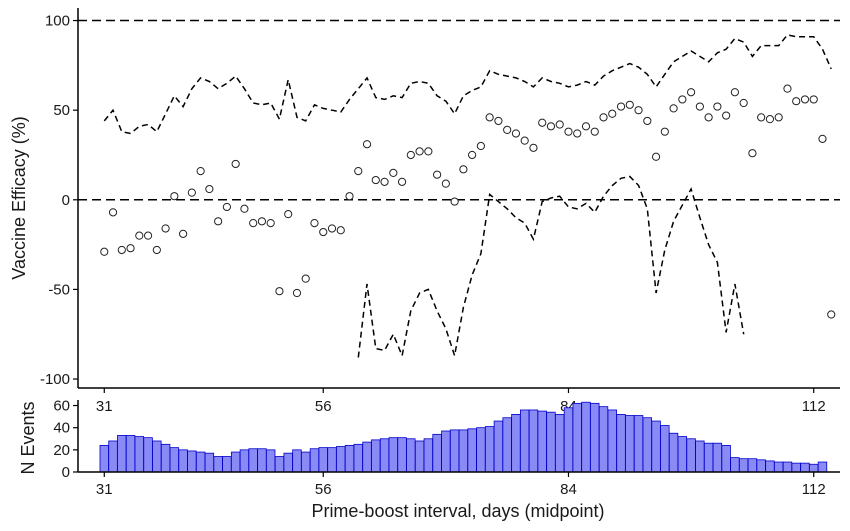 The image size is (850, 531). Describe the element at coordinates (61, 428) in the screenshot. I see `events-y-tick-label-40: 40` at that location.